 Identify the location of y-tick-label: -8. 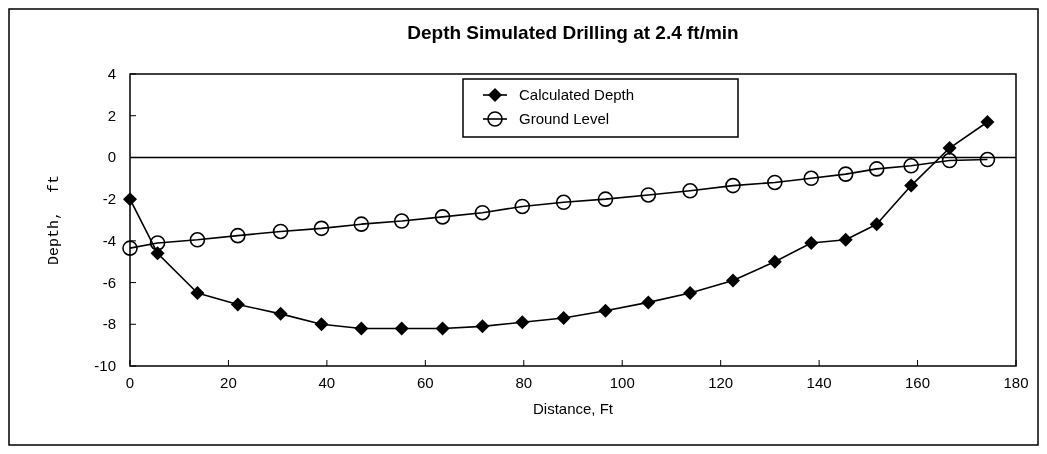
(109, 324).